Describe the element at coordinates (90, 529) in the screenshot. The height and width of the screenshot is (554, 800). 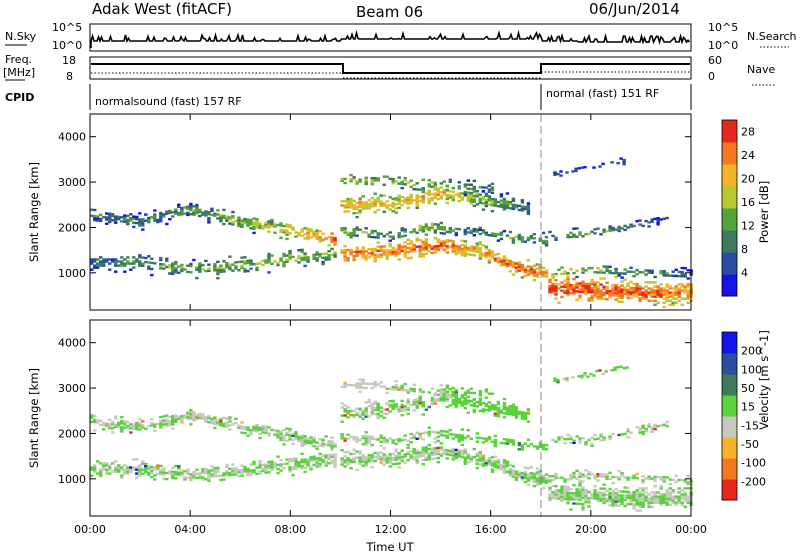
I see `x-tick-label: 00:00` at that location.